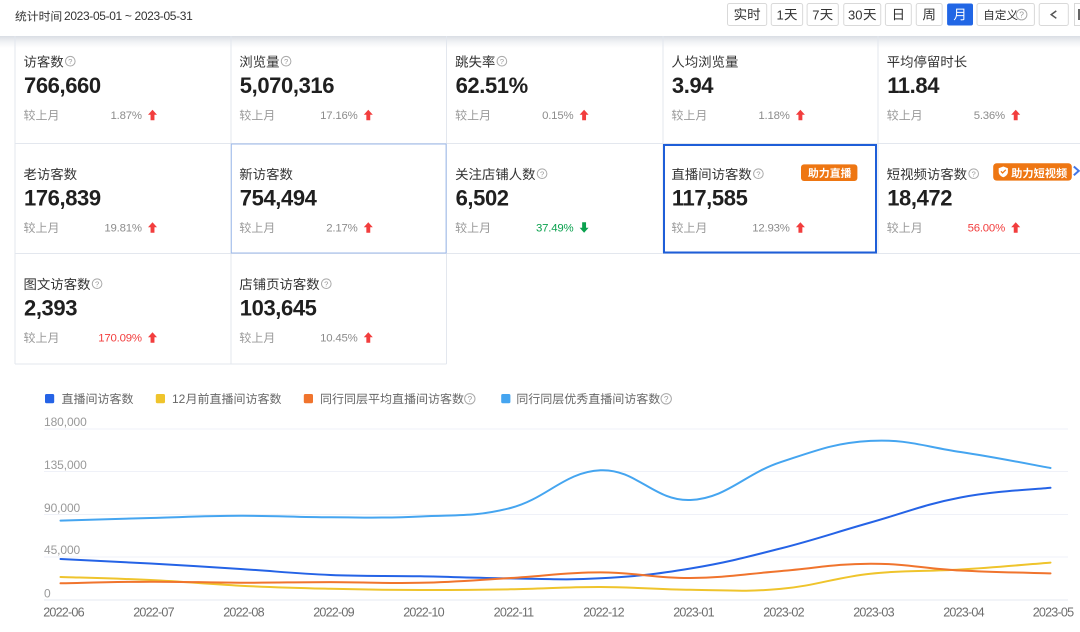 This screenshot has height=632, width=1080. I want to click on svg-text: 56.00%, so click(987, 229).